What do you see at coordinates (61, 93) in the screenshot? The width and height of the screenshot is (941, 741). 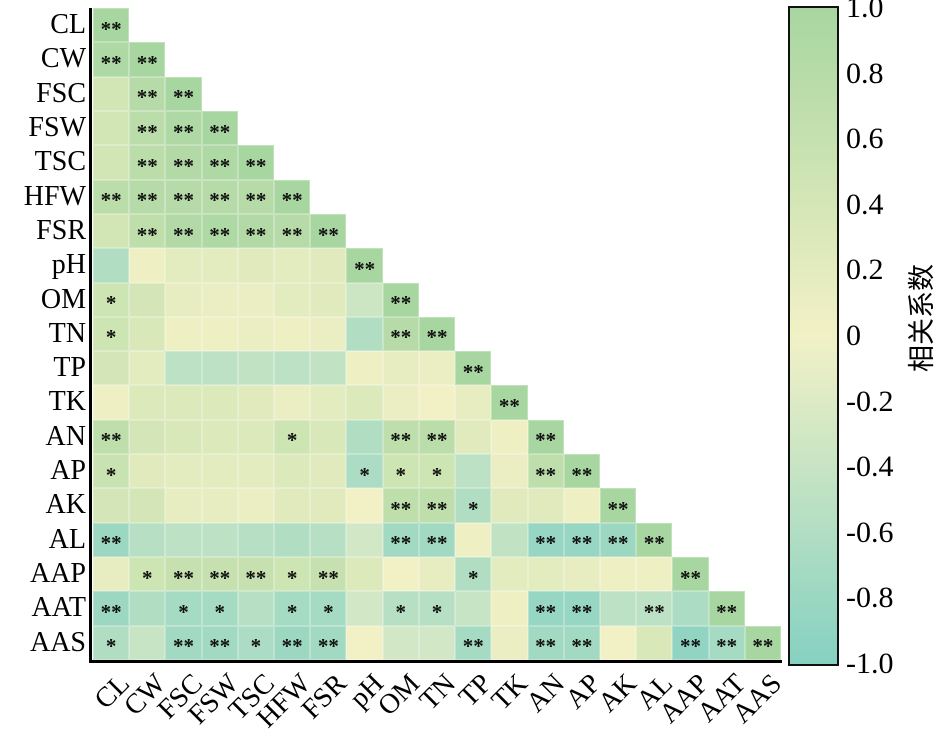 I see `y-axis-label: FSC` at bounding box center [61, 93].